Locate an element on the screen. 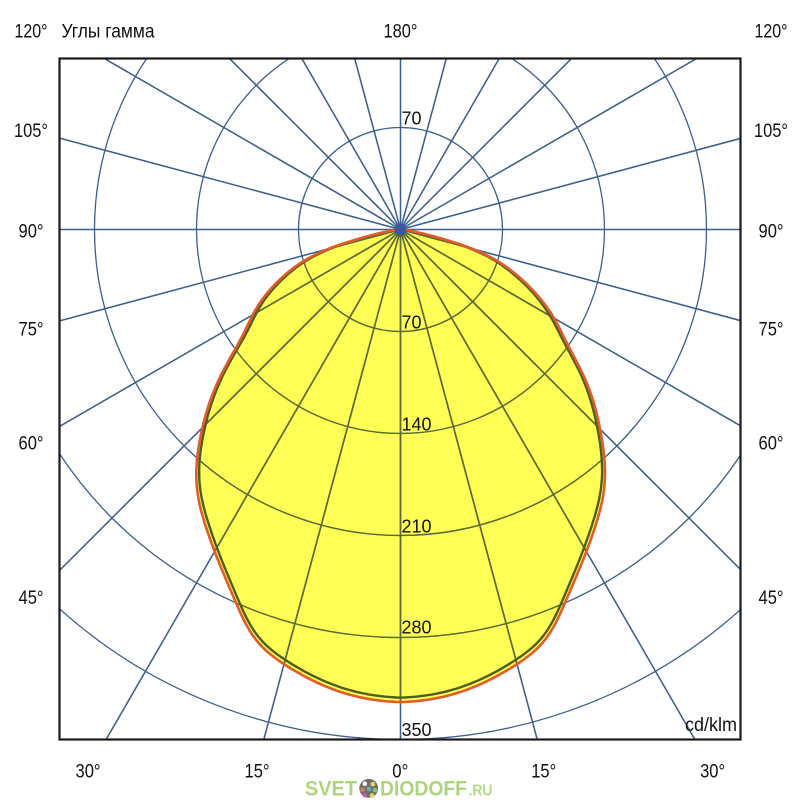  svg-text: Углы гамма is located at coordinates (108, 32).